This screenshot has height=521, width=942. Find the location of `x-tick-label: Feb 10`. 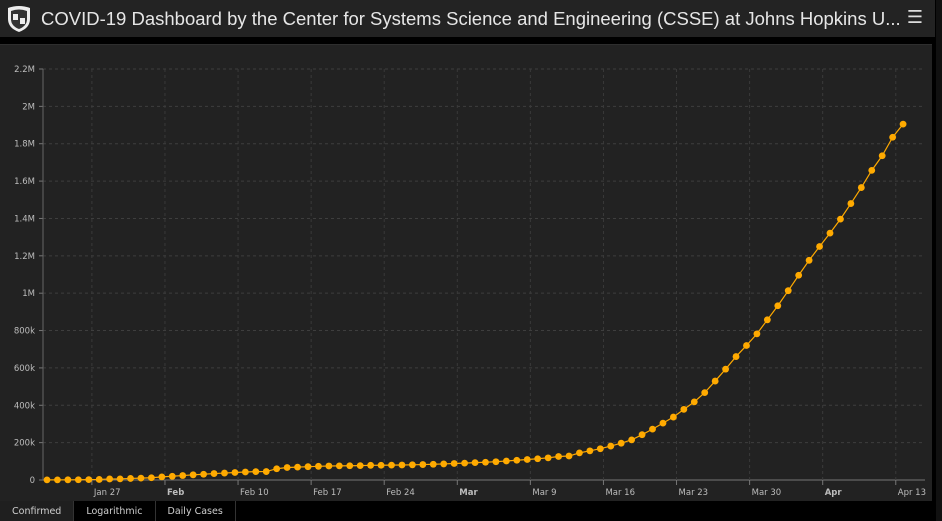

x-tick-label: Feb 10 is located at coordinates (254, 493).